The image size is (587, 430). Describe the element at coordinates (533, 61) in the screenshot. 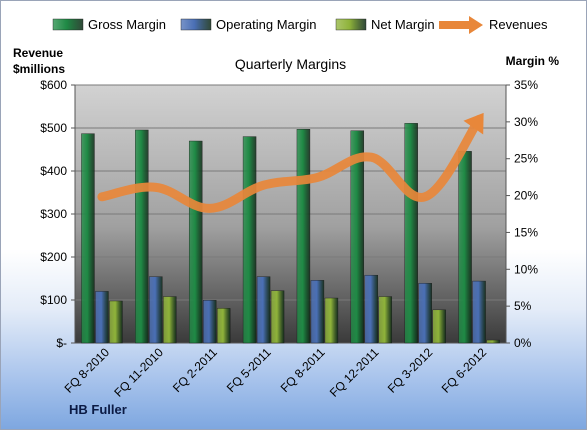

I see `right-axis-label: Margin %` at that location.